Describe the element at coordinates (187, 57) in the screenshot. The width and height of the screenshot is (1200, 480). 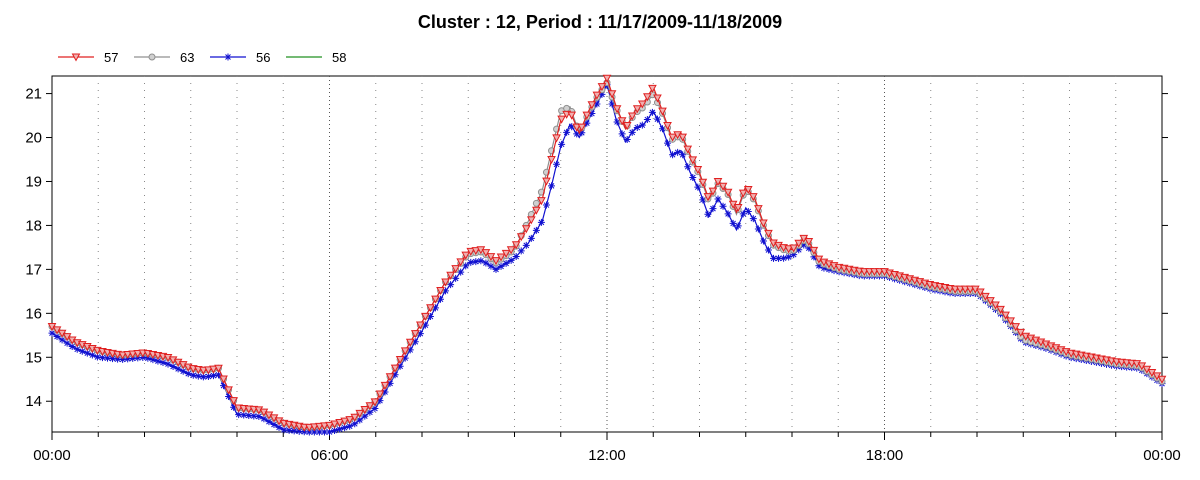
I see `legend-label: 63` at that location.